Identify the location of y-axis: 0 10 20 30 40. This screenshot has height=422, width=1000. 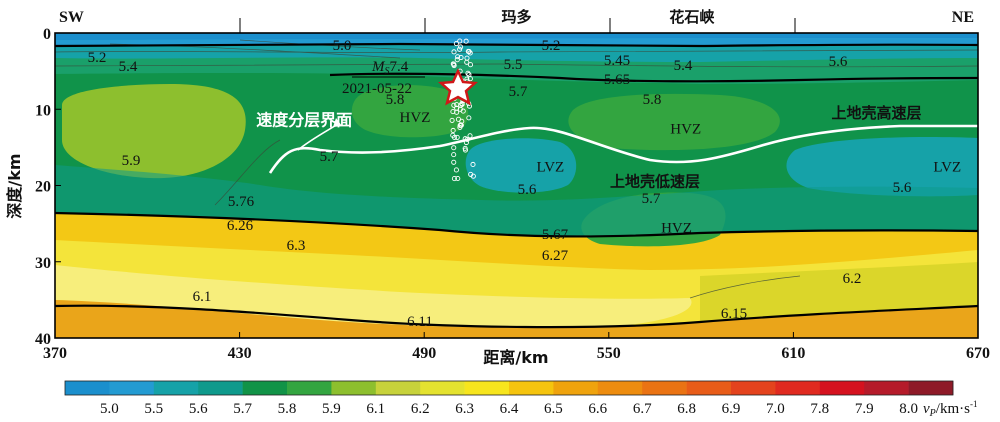
(48, 187).